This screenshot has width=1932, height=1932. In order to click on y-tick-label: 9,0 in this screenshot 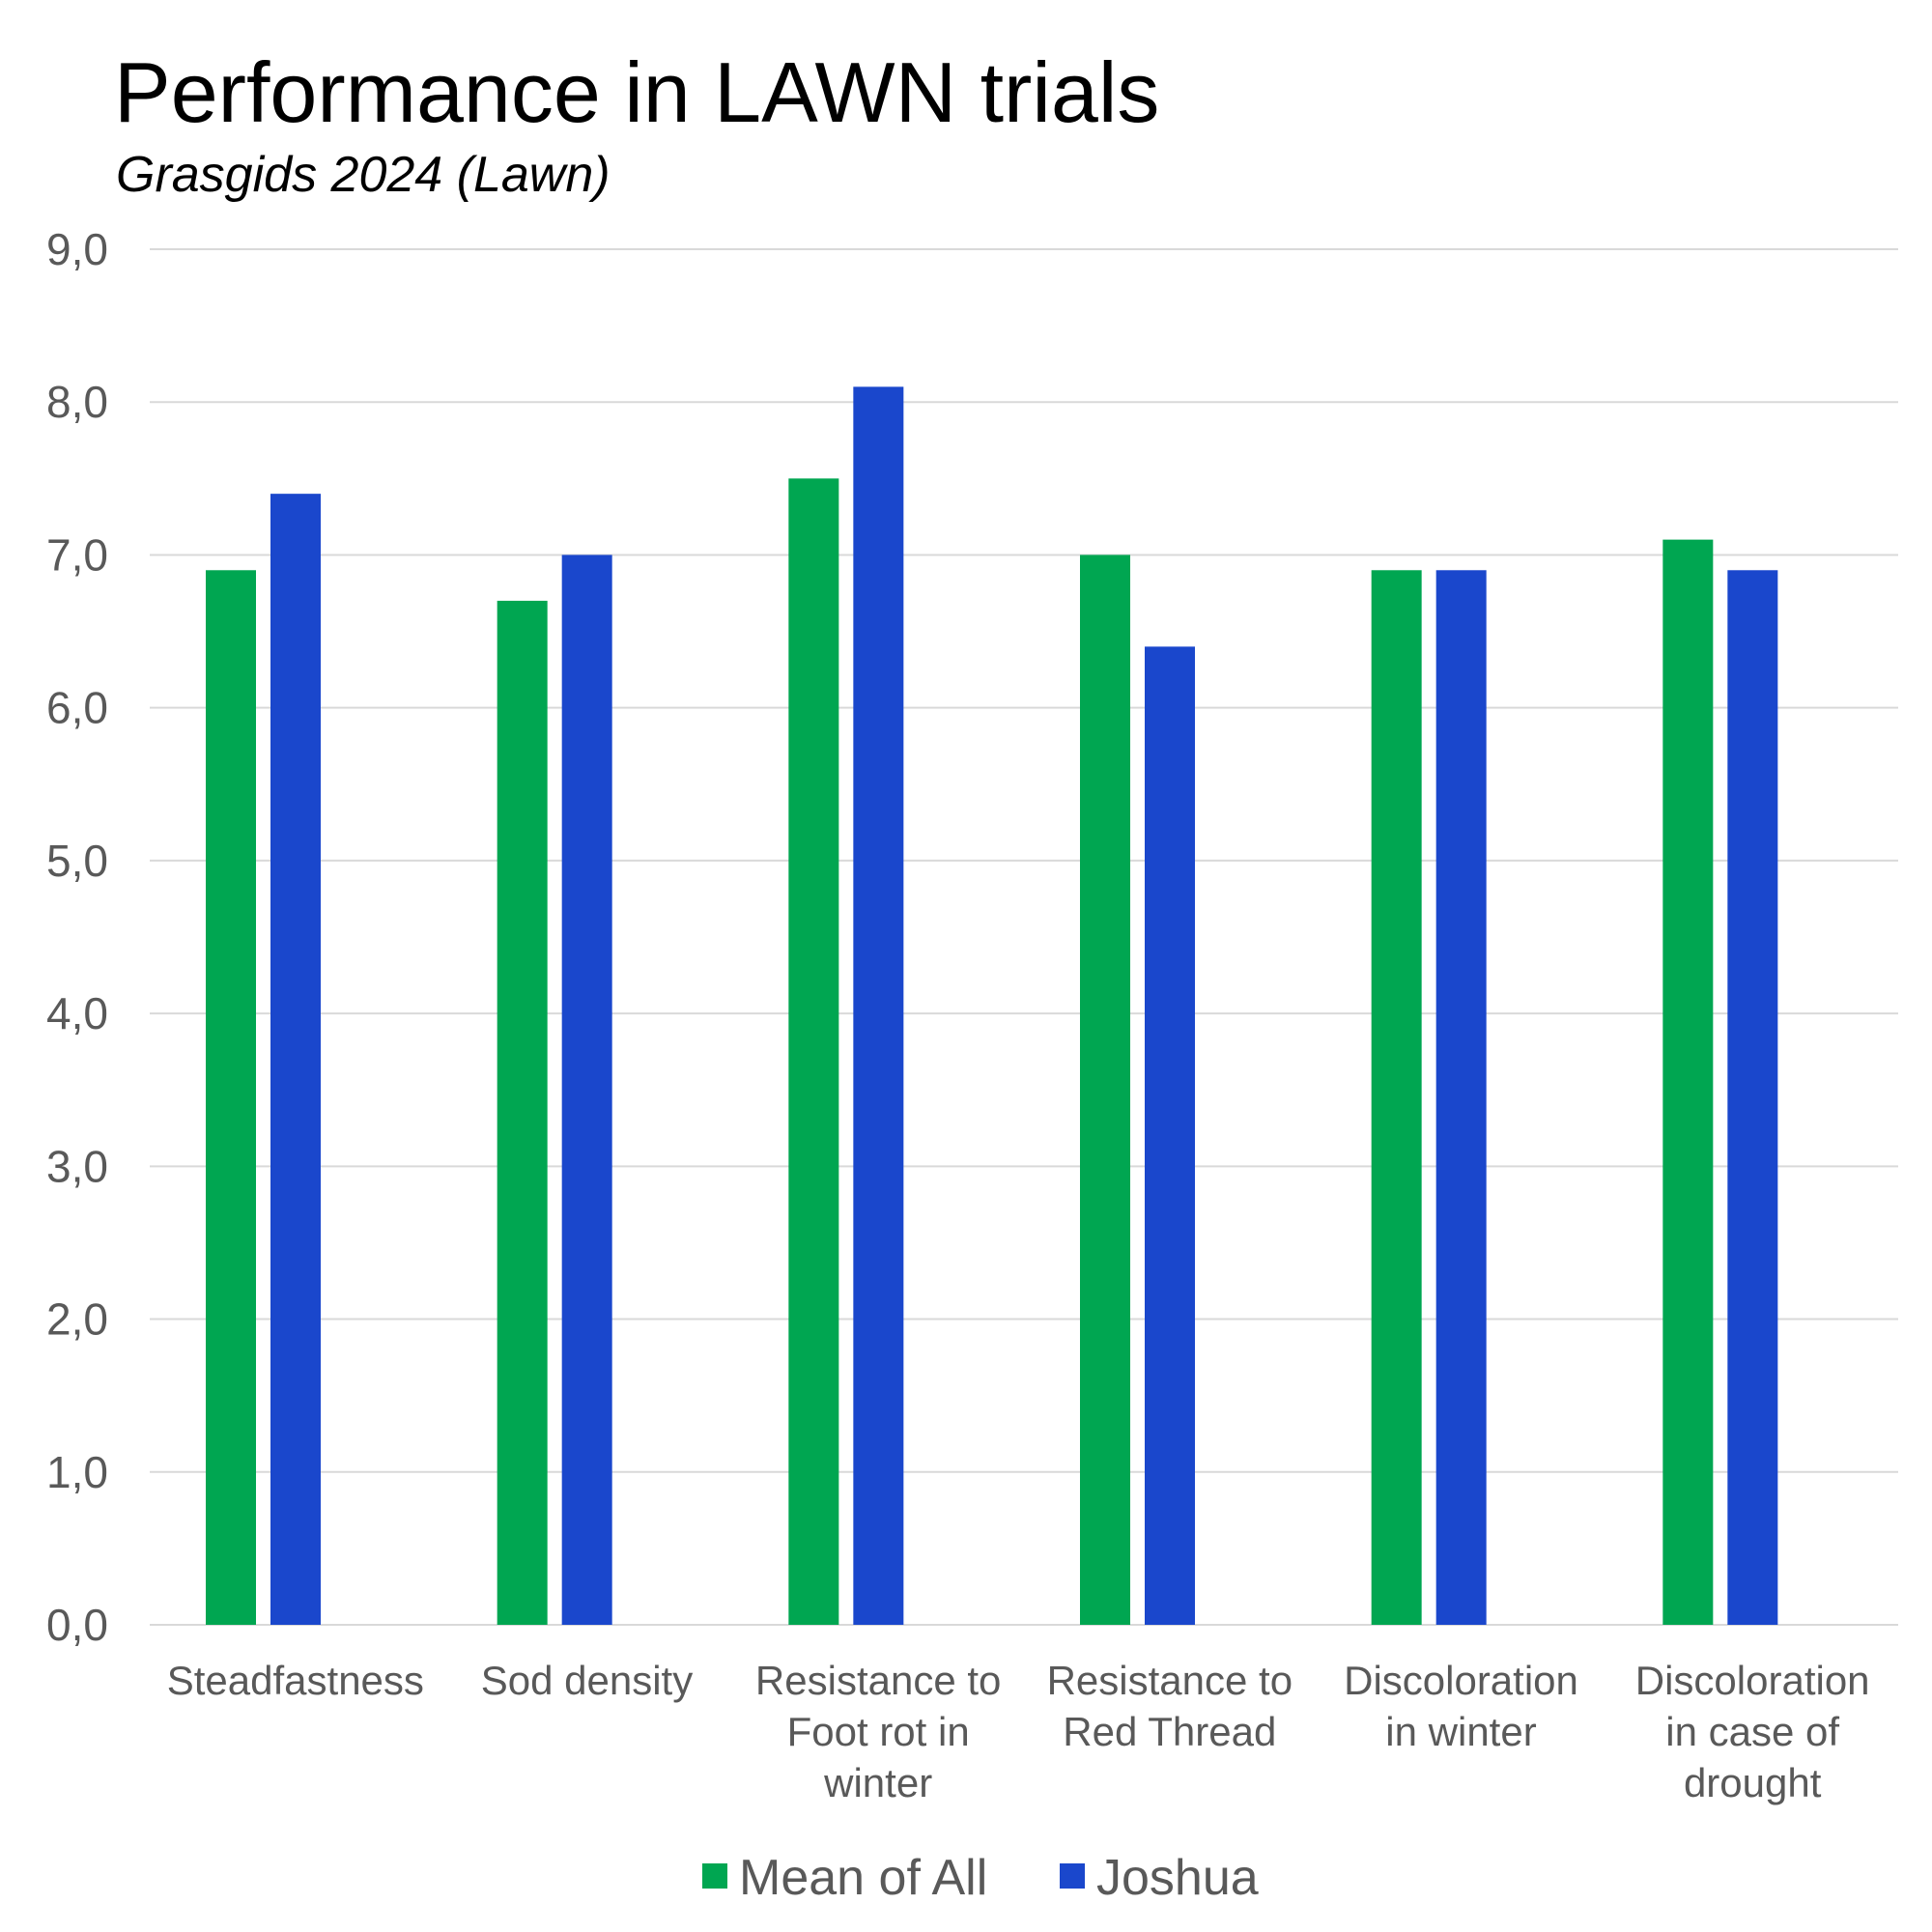, I will do `click(77, 249)`.